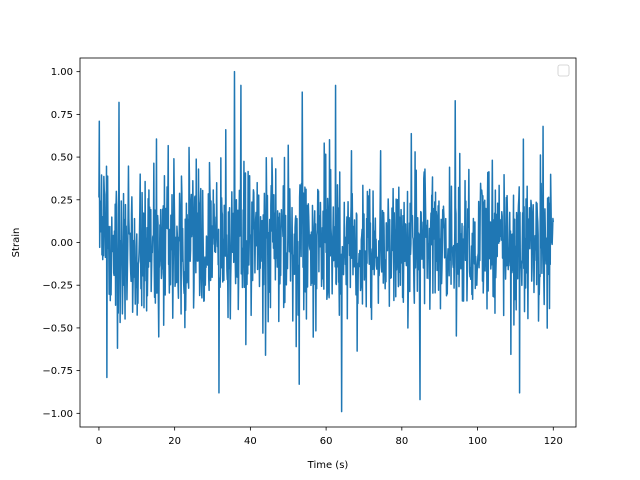 This screenshot has height=480, width=640. I want to click on x-axis: 0 20 40 60 80 100 120, so click(329, 437).